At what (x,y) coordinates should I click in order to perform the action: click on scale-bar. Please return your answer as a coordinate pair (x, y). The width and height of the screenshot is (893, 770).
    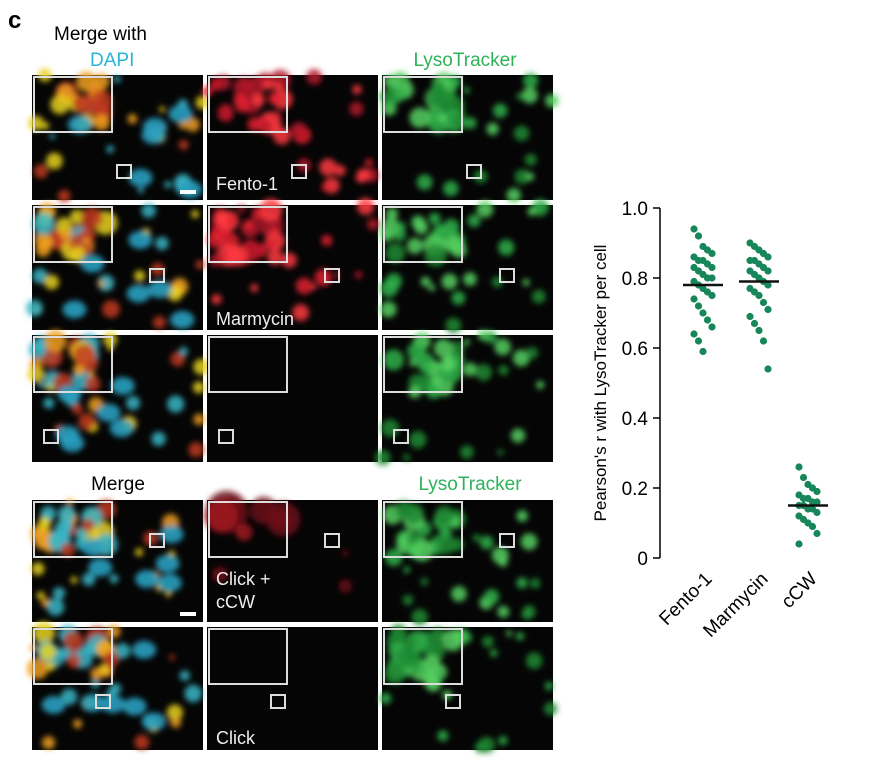
    Looking at the image, I should click on (188, 192).